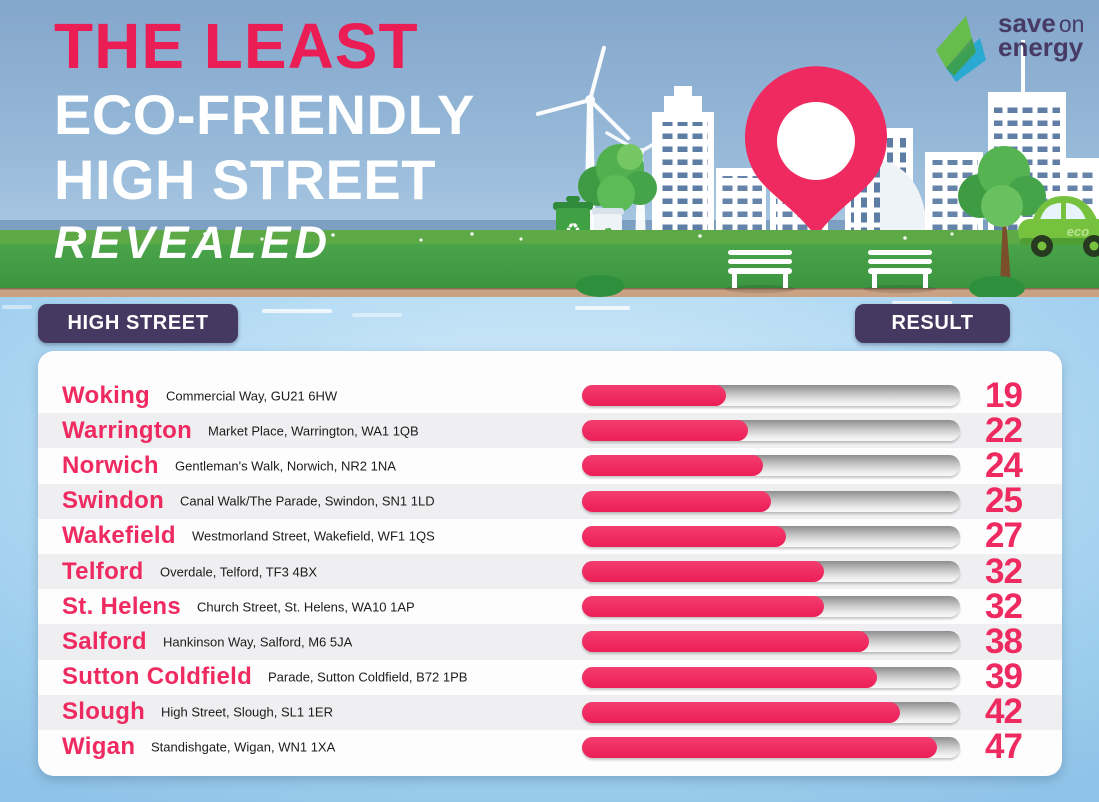 The image size is (1099, 802). What do you see at coordinates (1058, 226) in the screenshot?
I see `eco-car-icon: eco` at bounding box center [1058, 226].